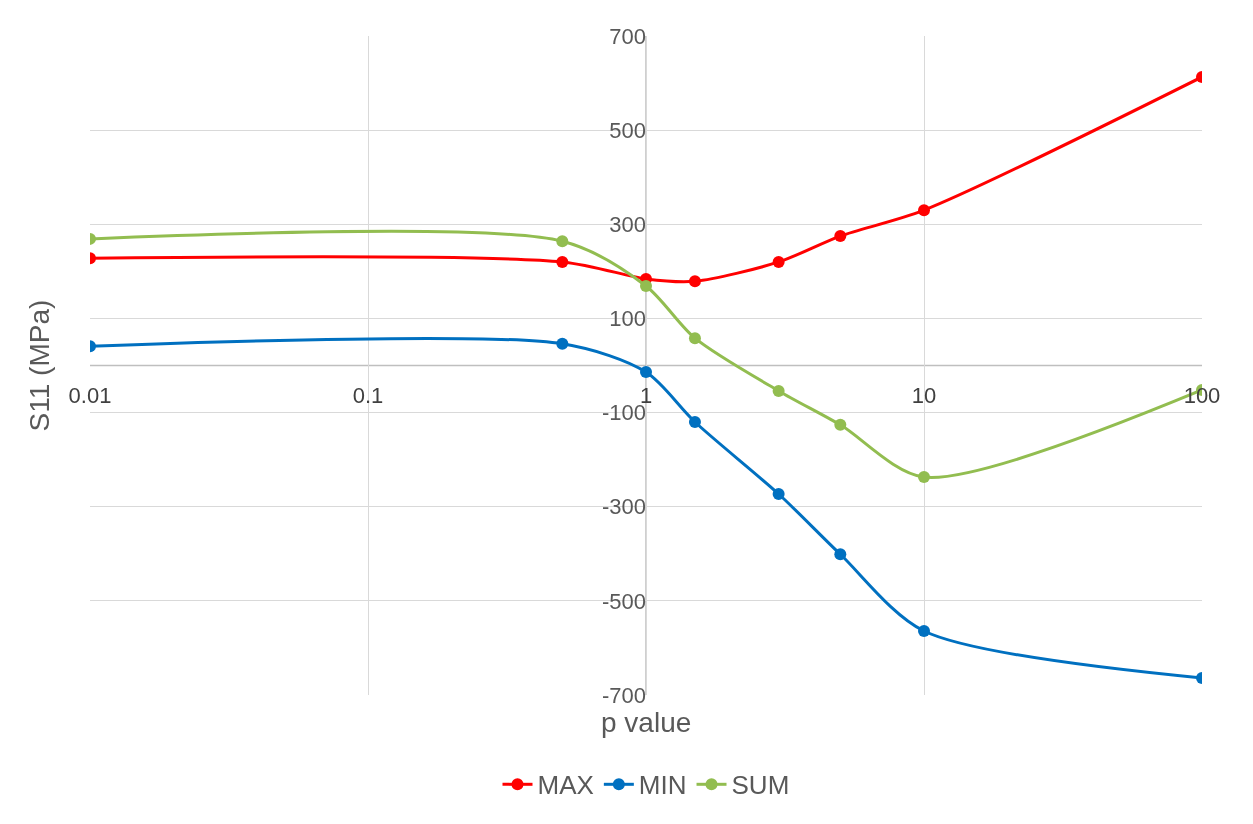 The width and height of the screenshot is (1253, 824). Describe the element at coordinates (646, 722) in the screenshot. I see `x-axis-title: p value` at that location.